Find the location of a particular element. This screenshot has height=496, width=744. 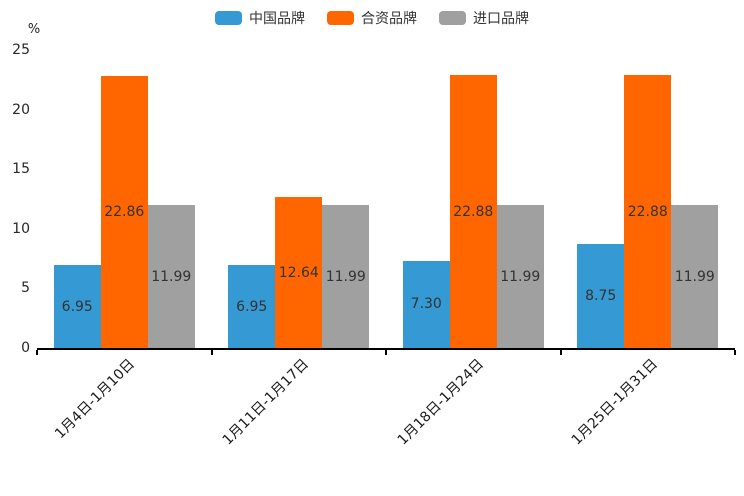

bar-value-label: 8.75 is located at coordinates (601, 295).